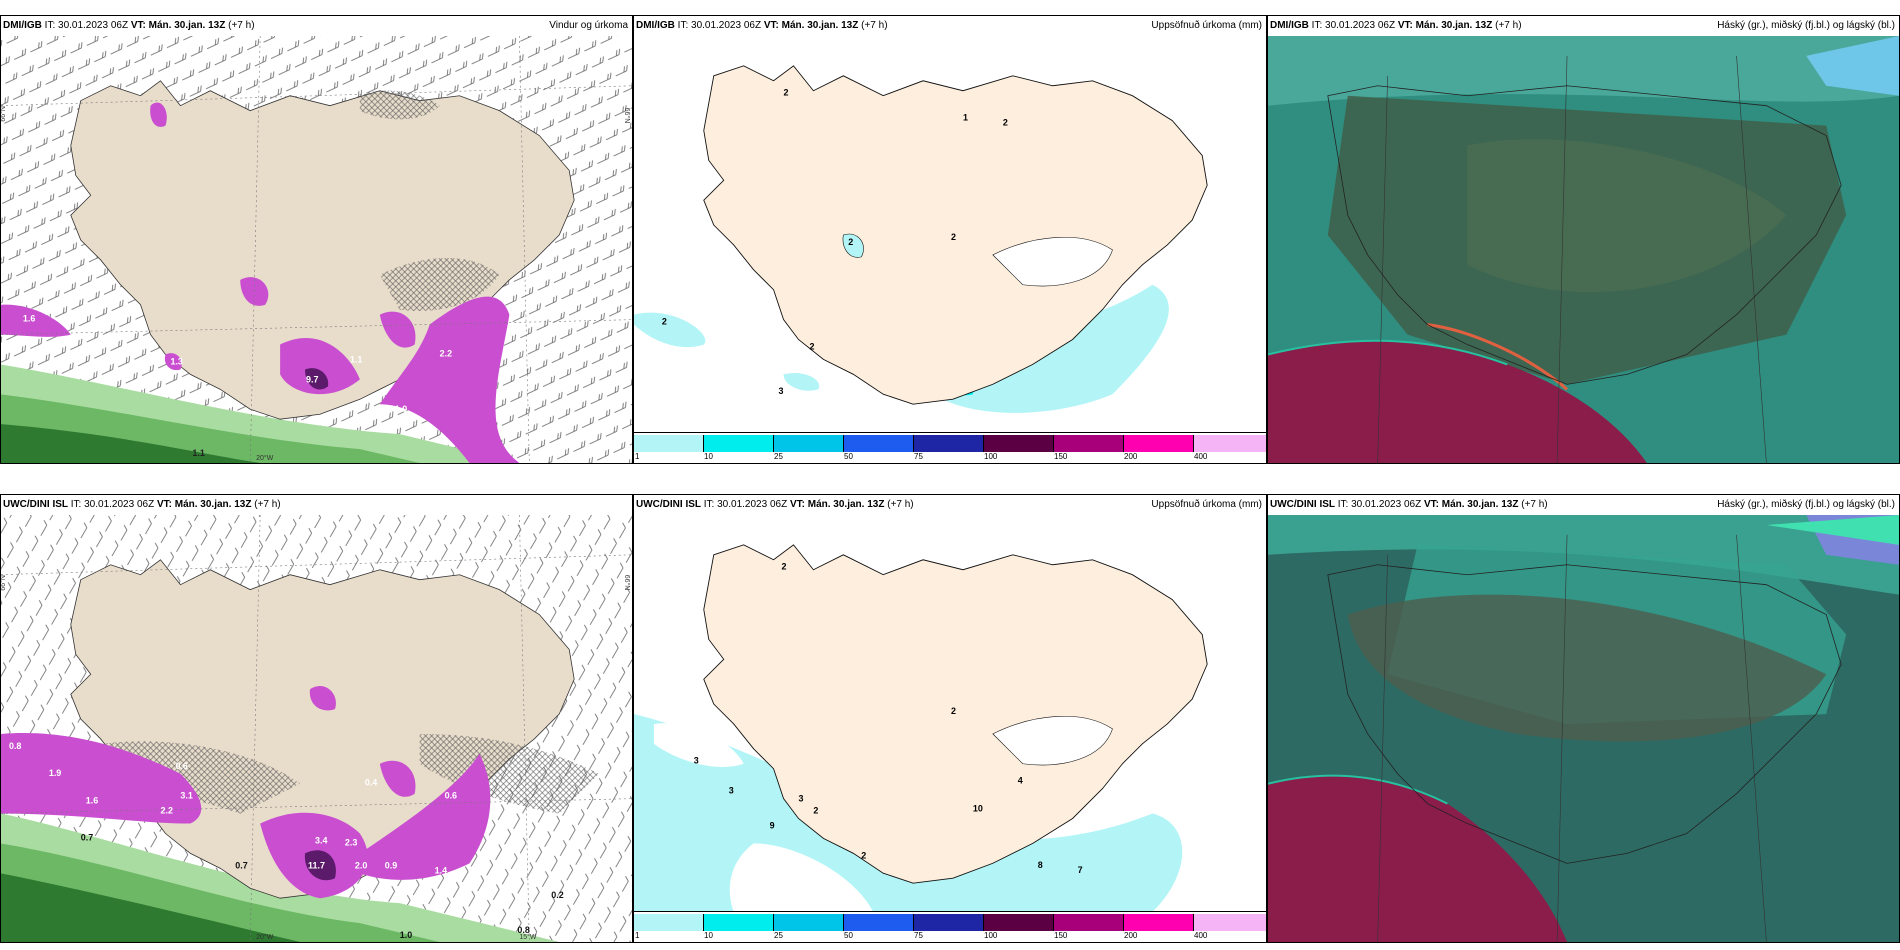 This screenshot has width=1900, height=950. Describe the element at coordinates (848, 456) in the screenshot. I see `colorbar-tick: 50` at that location.